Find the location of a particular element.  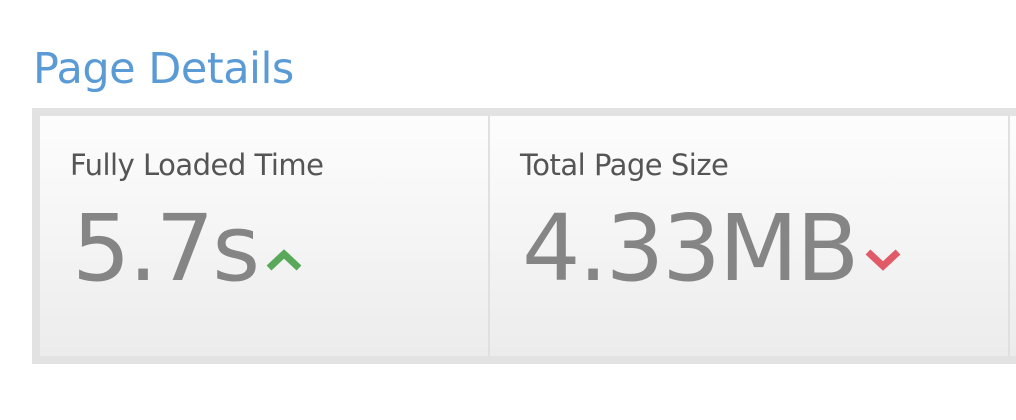

metric-label: Total Page Size is located at coordinates (624, 165).